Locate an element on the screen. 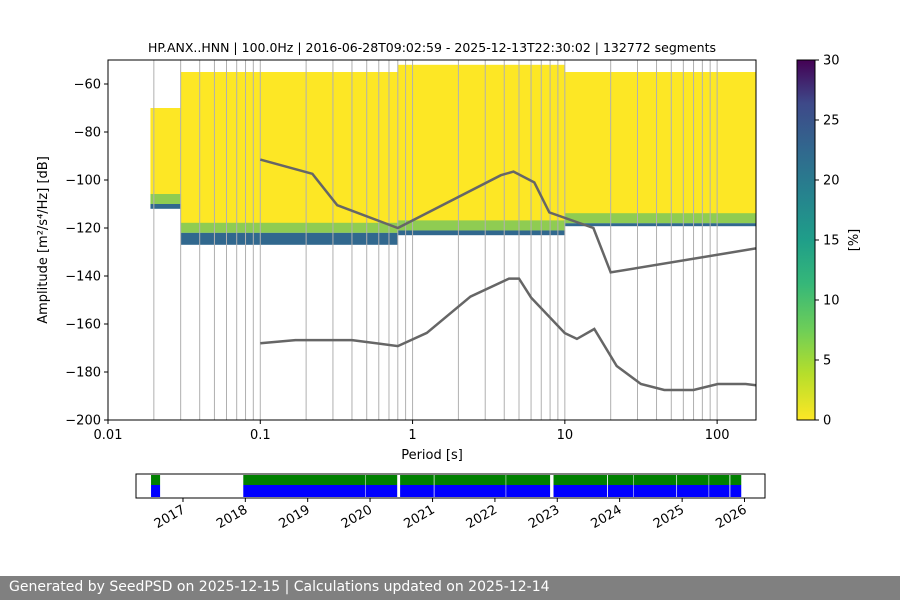 Image resolution: width=900 pixels, height=600 pixels. colorbar-tick-label: 30 is located at coordinates (831, 61).